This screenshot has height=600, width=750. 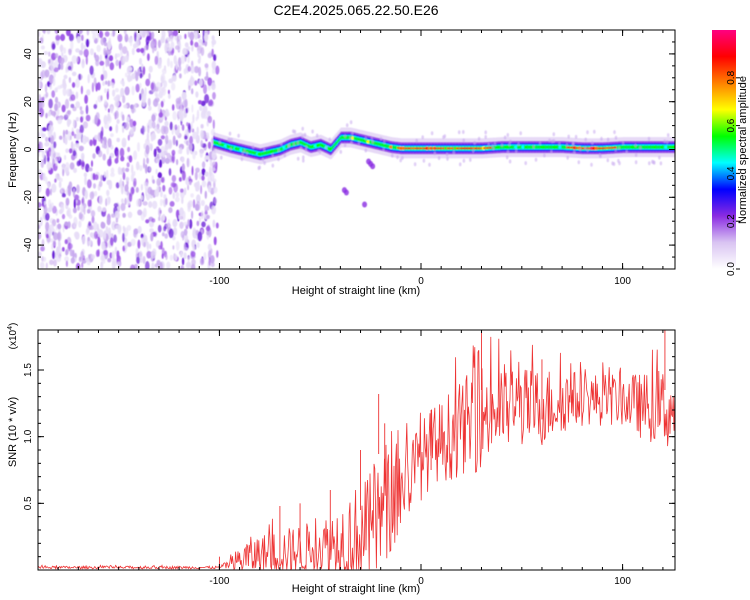 I want to click on spectrogram-x-tick-labels: -100 0 100, so click(x=420, y=281).